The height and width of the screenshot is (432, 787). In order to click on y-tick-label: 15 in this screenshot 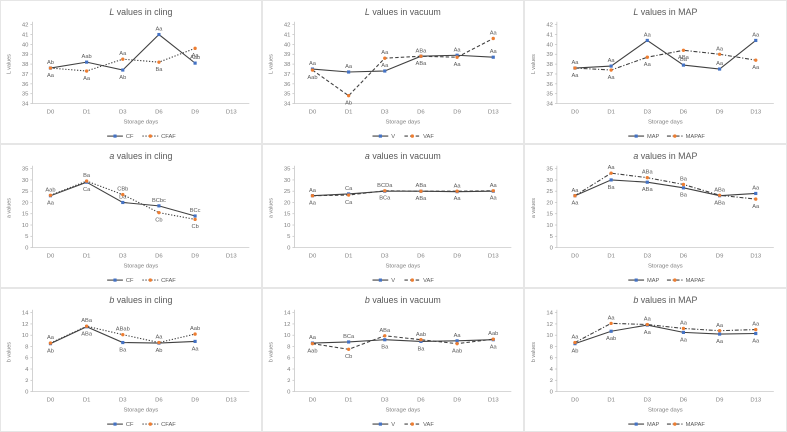, I will do `click(287, 215)`.